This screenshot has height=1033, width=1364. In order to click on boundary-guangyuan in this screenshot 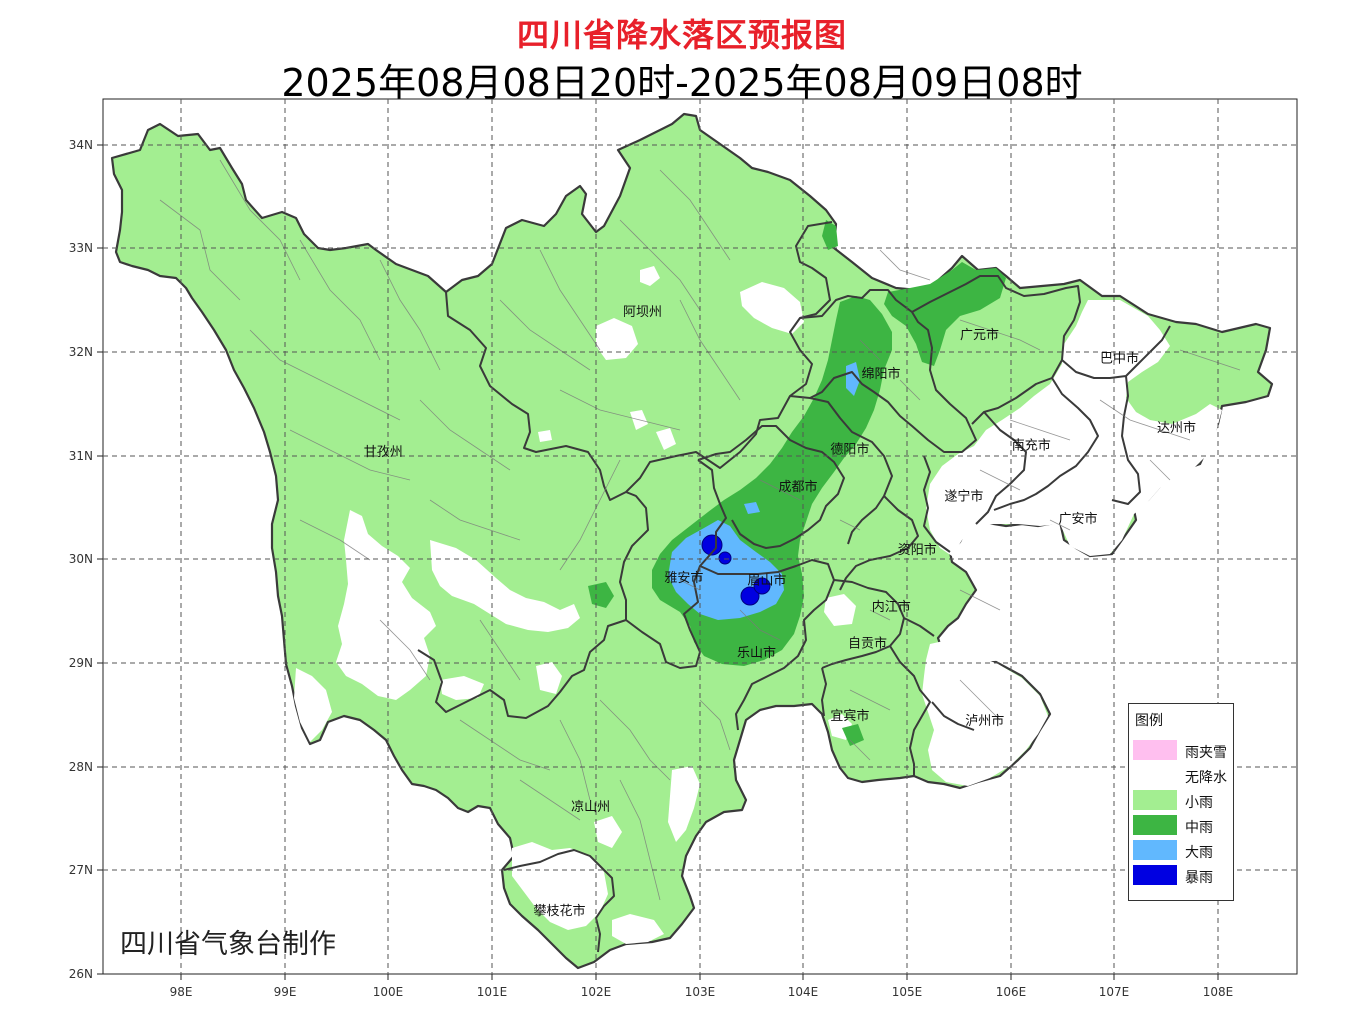, I will do `click(996, 350)`.